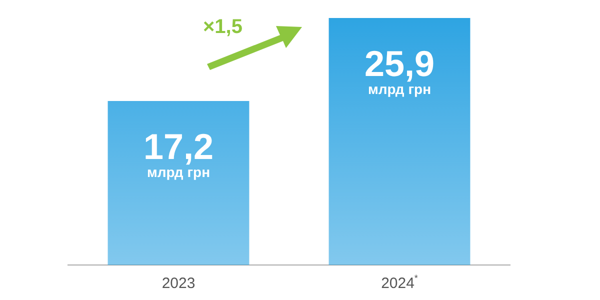 The width and height of the screenshot is (600, 300). What do you see at coordinates (399, 282) in the screenshot?
I see `x-tick-label: 2024*` at bounding box center [399, 282].